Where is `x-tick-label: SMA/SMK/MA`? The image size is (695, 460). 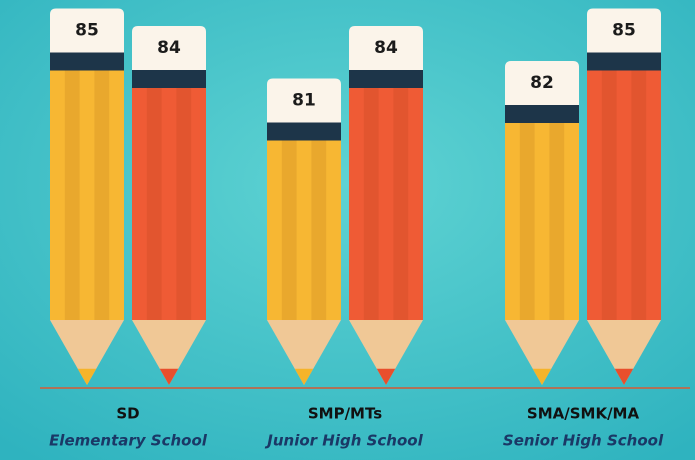
x-tick-label: SMA/SMK/MA is located at coordinates (583, 414).